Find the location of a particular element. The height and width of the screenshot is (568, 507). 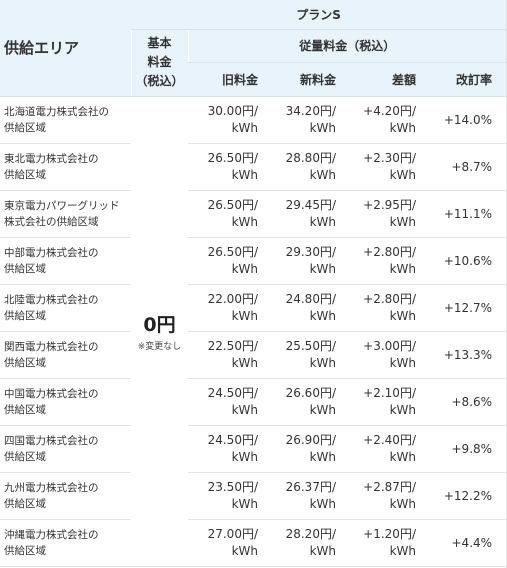

rate-cell: +12.2% is located at coordinates (465, 496).